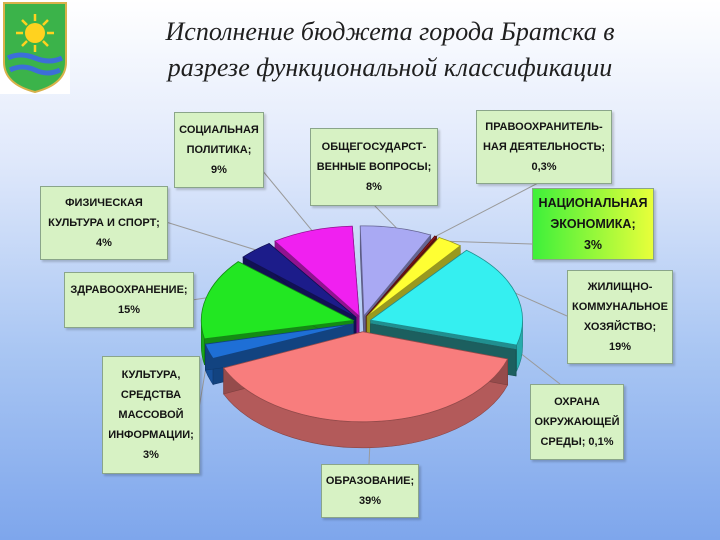 This screenshot has width=720, height=540. Describe the element at coordinates (620, 317) in the screenshot. I see `label-zhkh: ЖИЛИЩНО- КОММУНАЛЬНОЕ ХОЗЯЙСТВО; 19%` at that location.